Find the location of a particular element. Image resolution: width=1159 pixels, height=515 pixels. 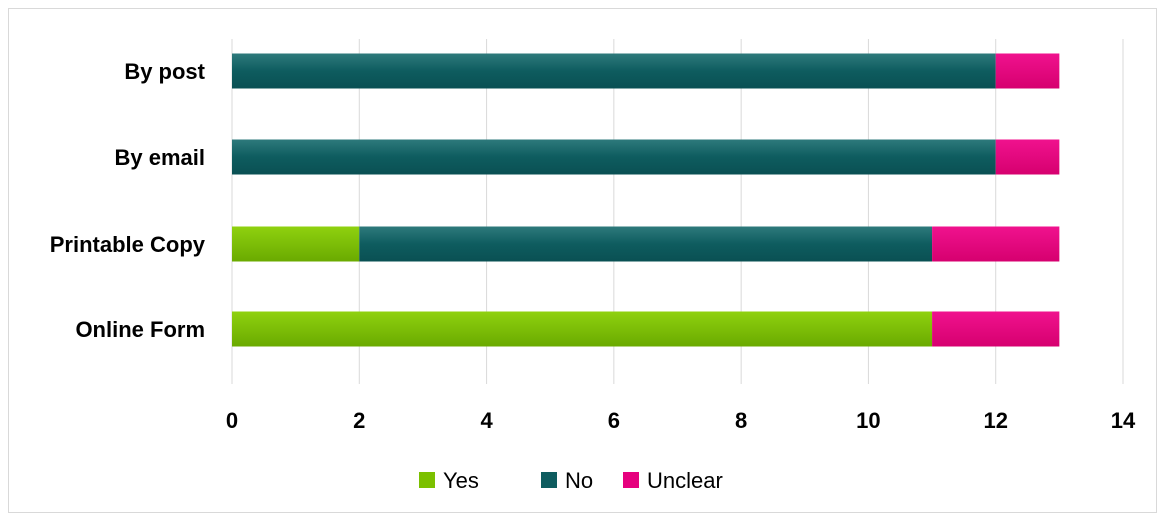

bar-by-email-no is located at coordinates (614, 157).